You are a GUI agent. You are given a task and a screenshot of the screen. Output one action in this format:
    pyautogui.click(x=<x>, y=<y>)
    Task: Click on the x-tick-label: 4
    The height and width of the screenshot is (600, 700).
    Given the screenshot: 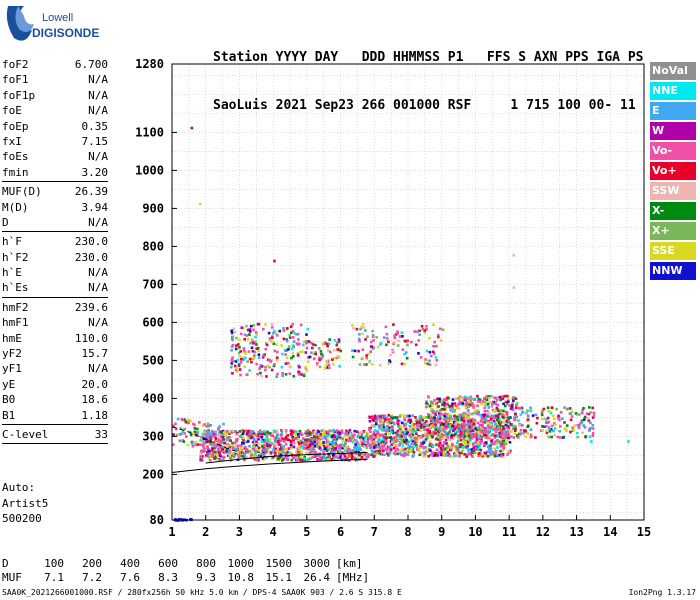 What is the action you would take?
    pyautogui.click(x=273, y=532)
    